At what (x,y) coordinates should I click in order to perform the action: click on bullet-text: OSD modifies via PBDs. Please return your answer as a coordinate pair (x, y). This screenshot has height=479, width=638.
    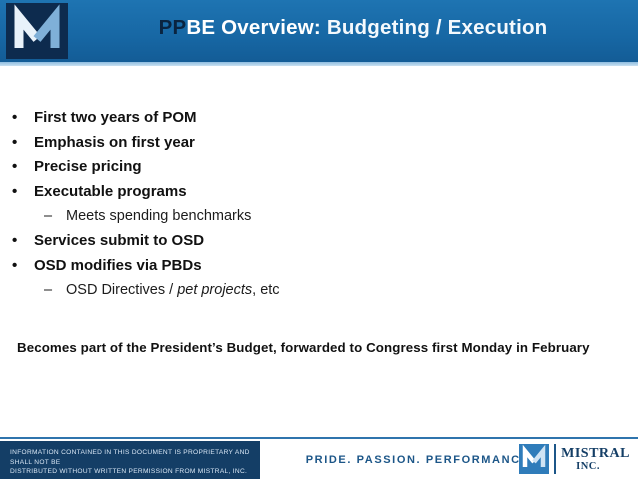
    Looking at the image, I should click on (118, 266).